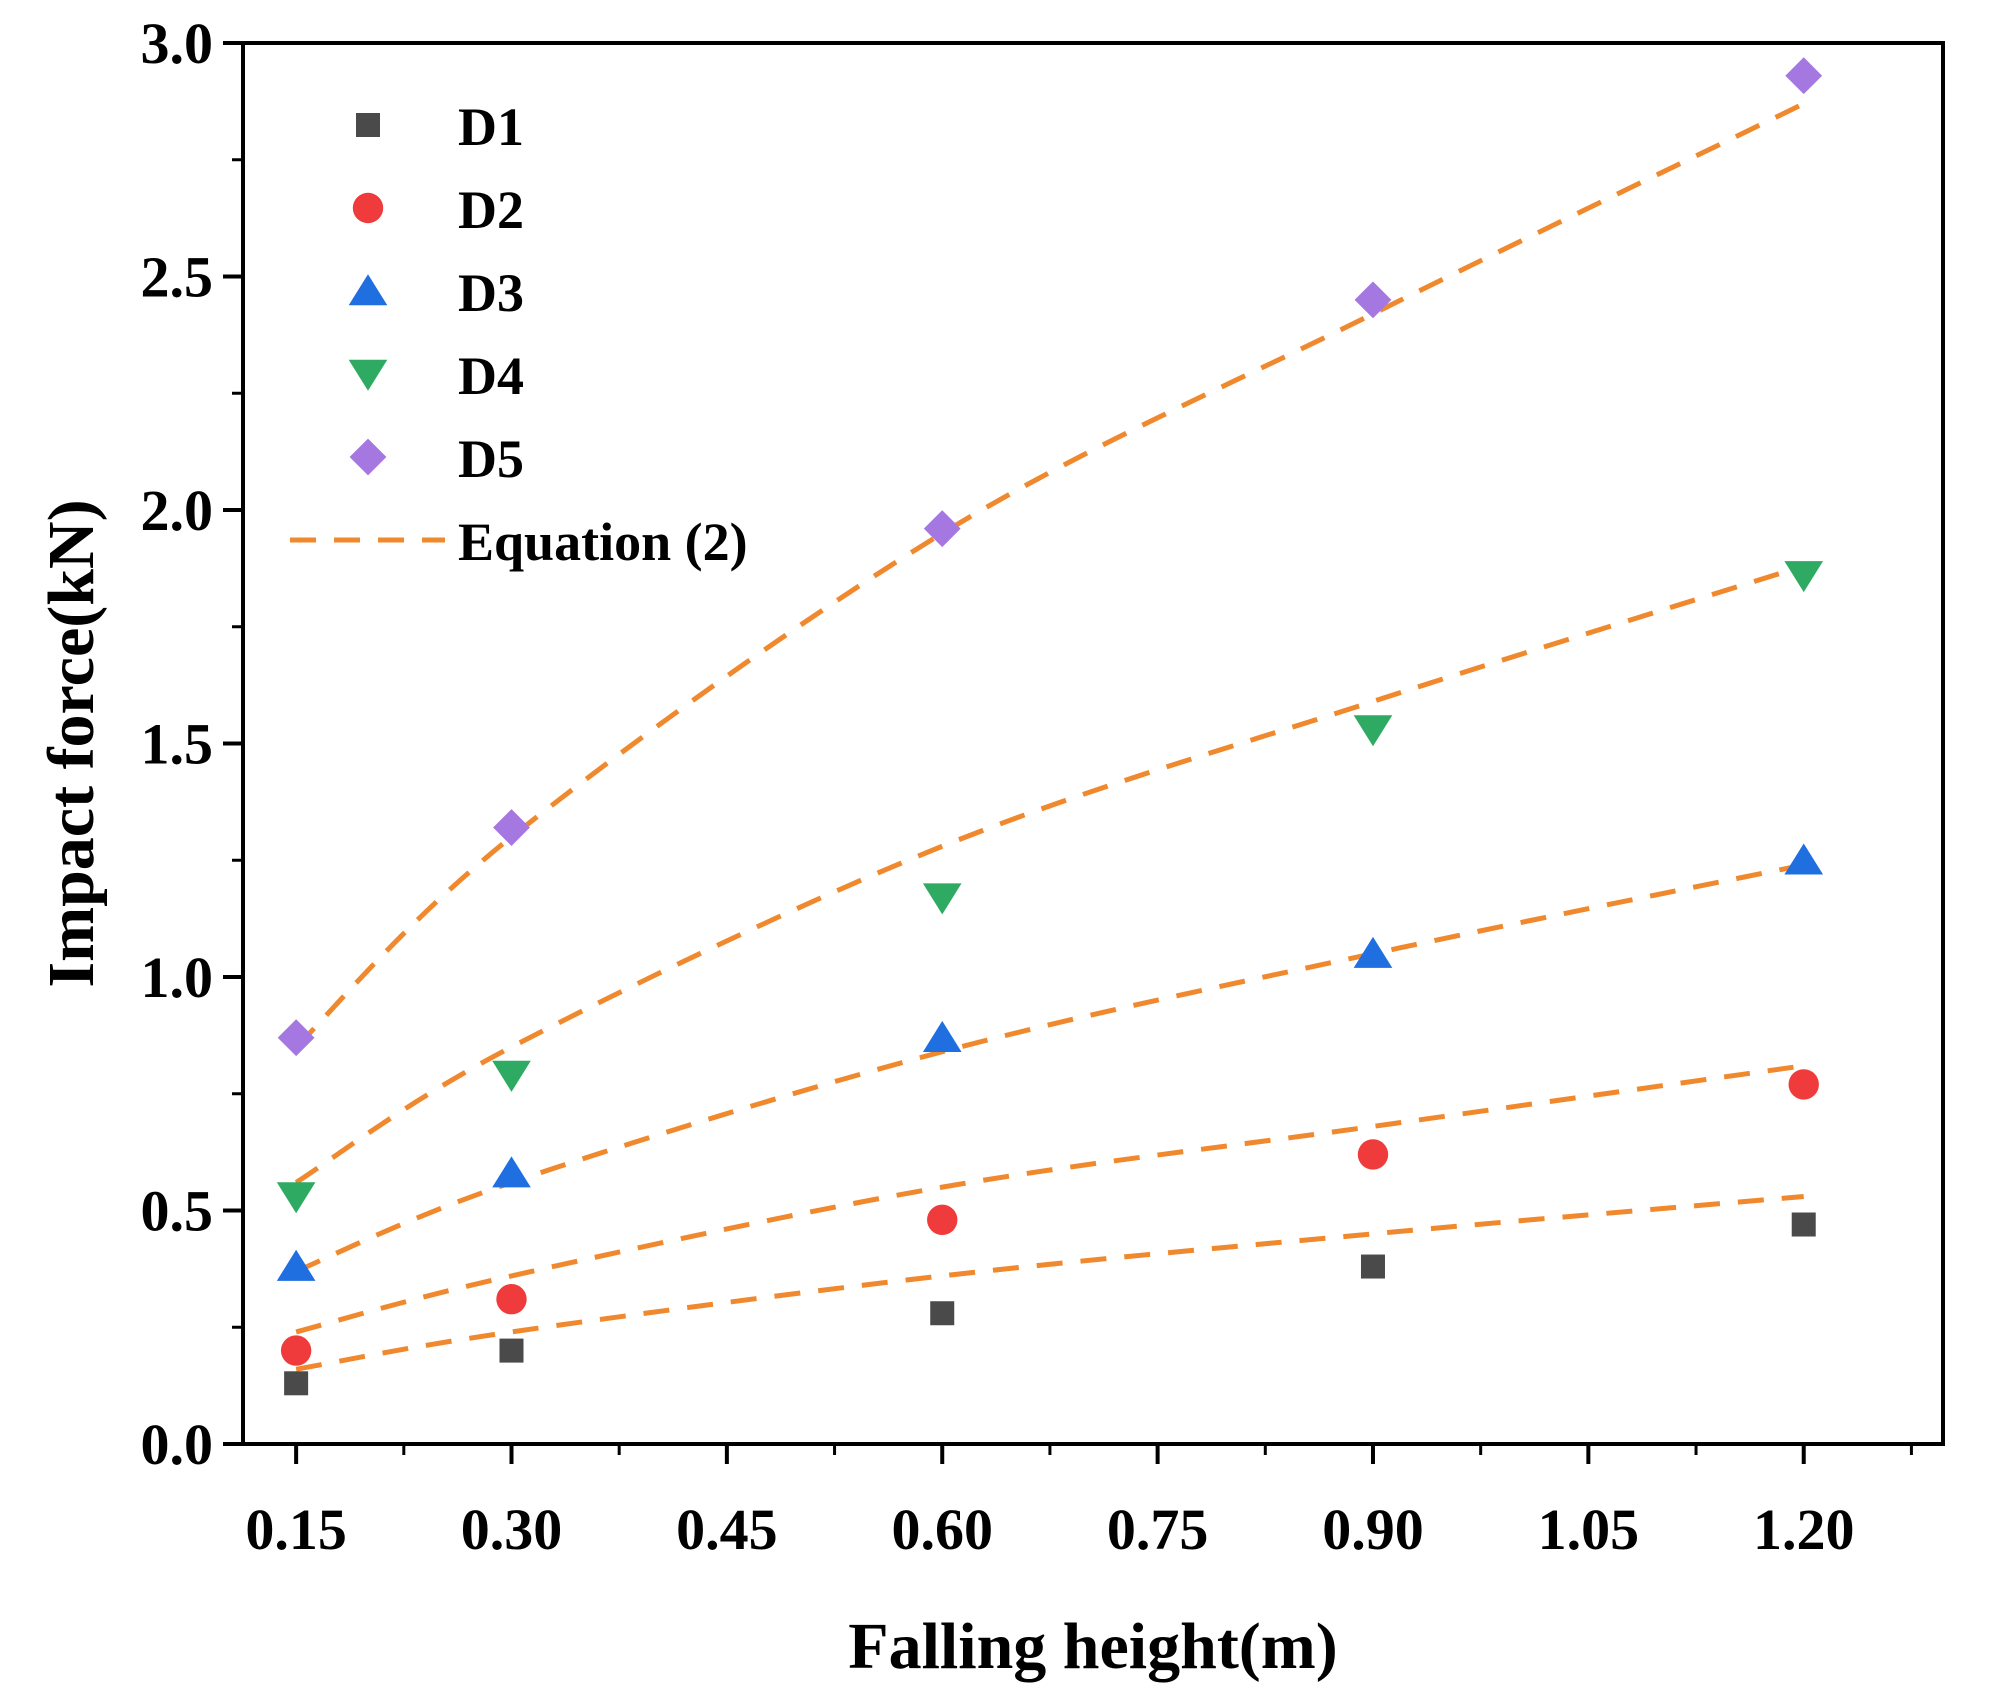 Image resolution: width=1992 pixels, height=1695 pixels. Describe the element at coordinates (177, 1444) in the screenshot. I see `y-tick-label: 0.0` at that location.